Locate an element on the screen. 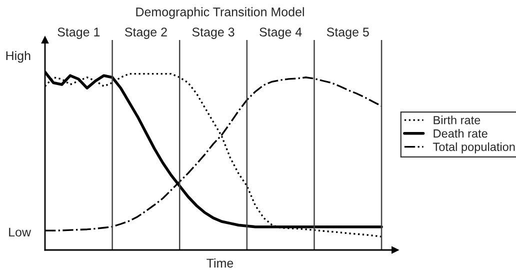 The height and width of the screenshot is (272, 516). chart-title: Demographic Transition Model is located at coordinates (220, 13).